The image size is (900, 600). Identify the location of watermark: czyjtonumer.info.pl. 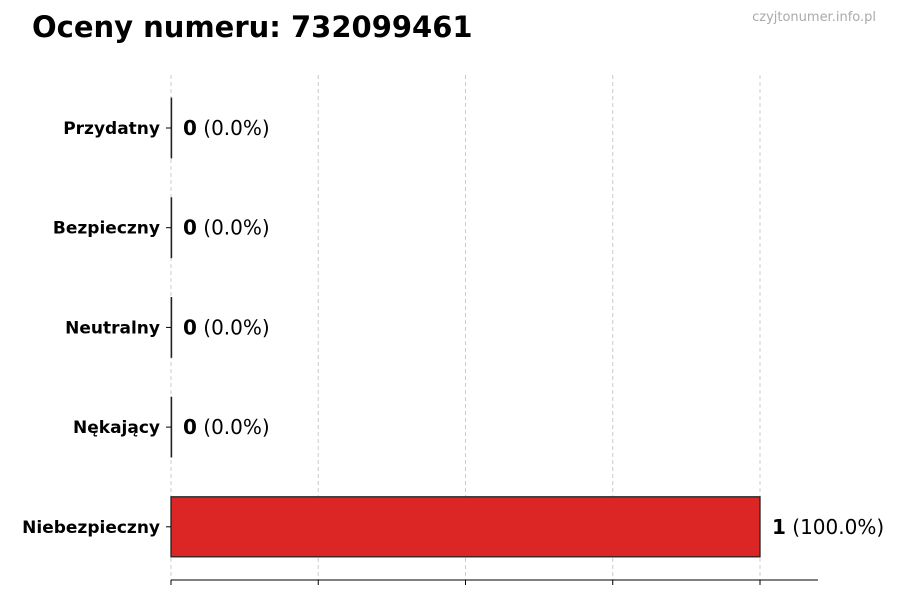
(814, 17).